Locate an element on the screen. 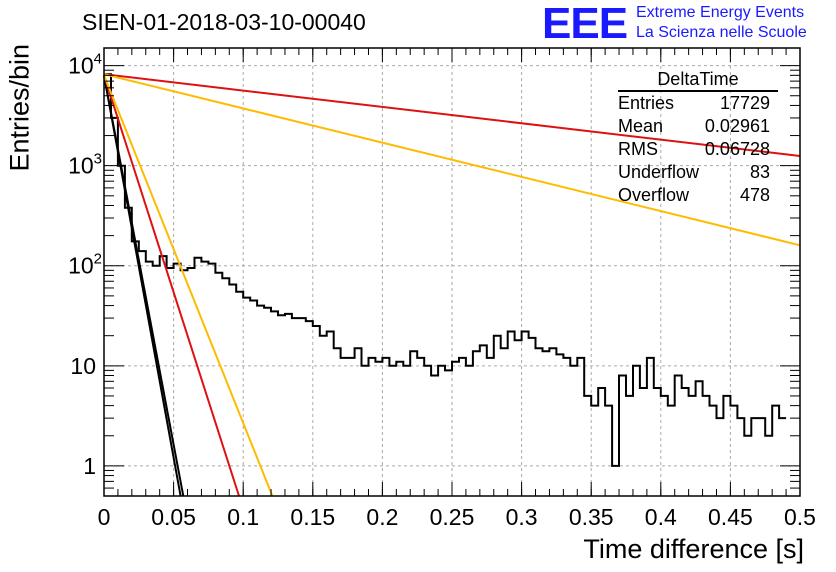  stats-value: 0.02961 is located at coordinates (737, 126).